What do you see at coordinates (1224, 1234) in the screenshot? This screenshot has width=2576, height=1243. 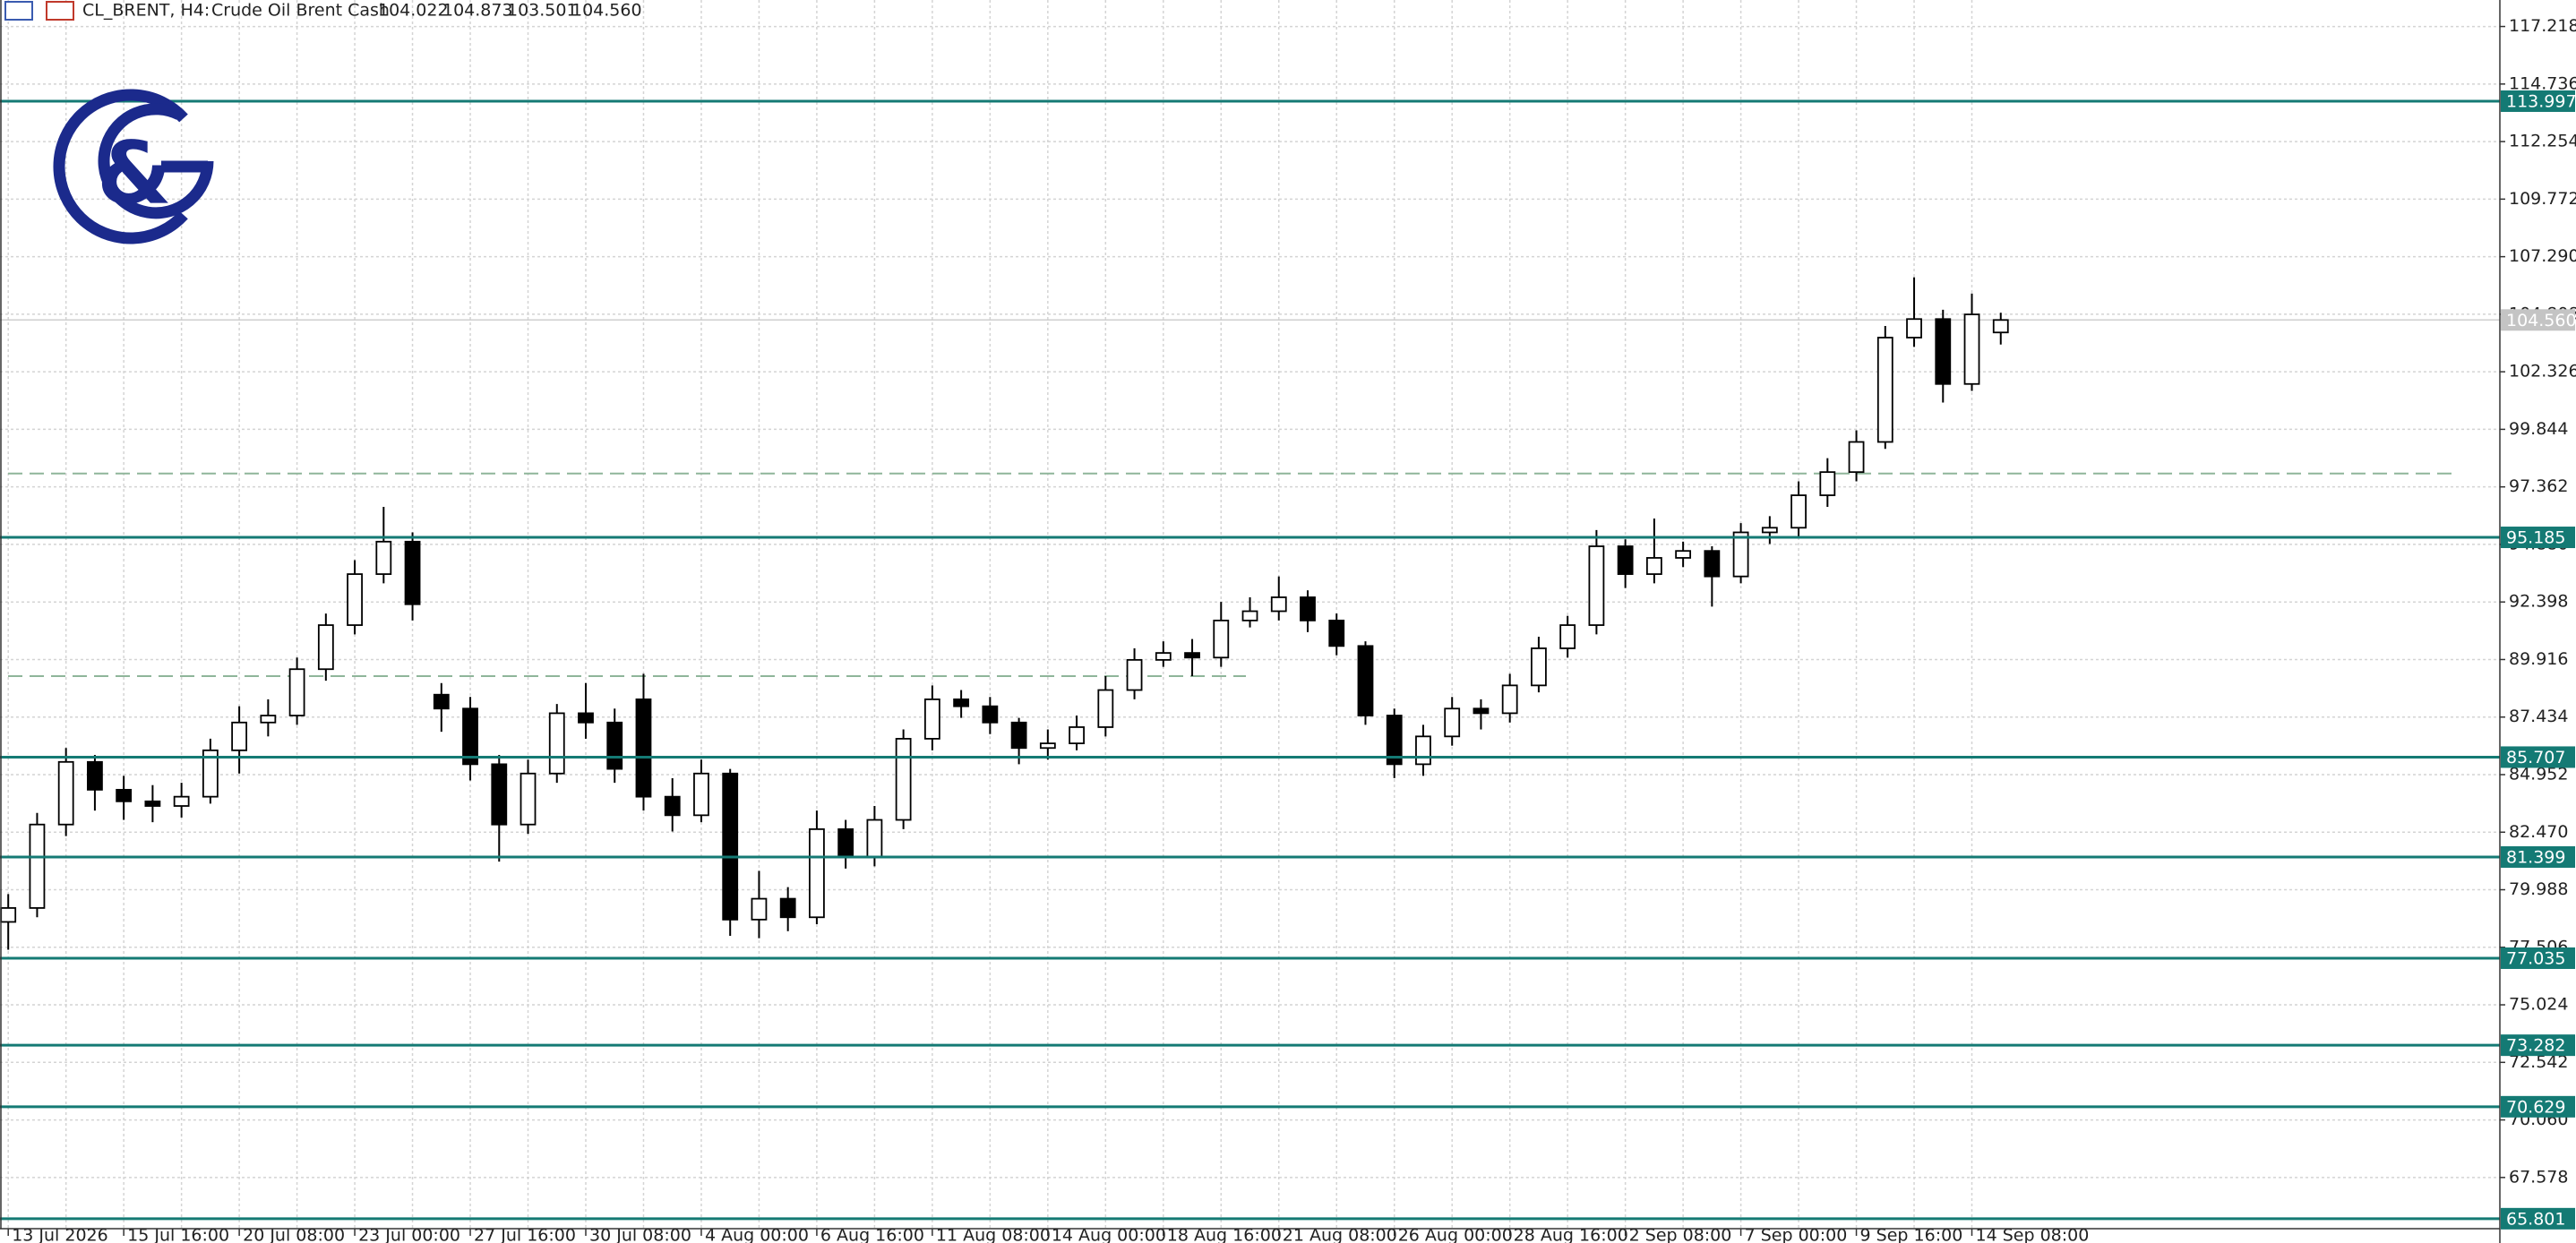 I see `x-tick-label: 18 Aug 16:00` at bounding box center [1224, 1234].